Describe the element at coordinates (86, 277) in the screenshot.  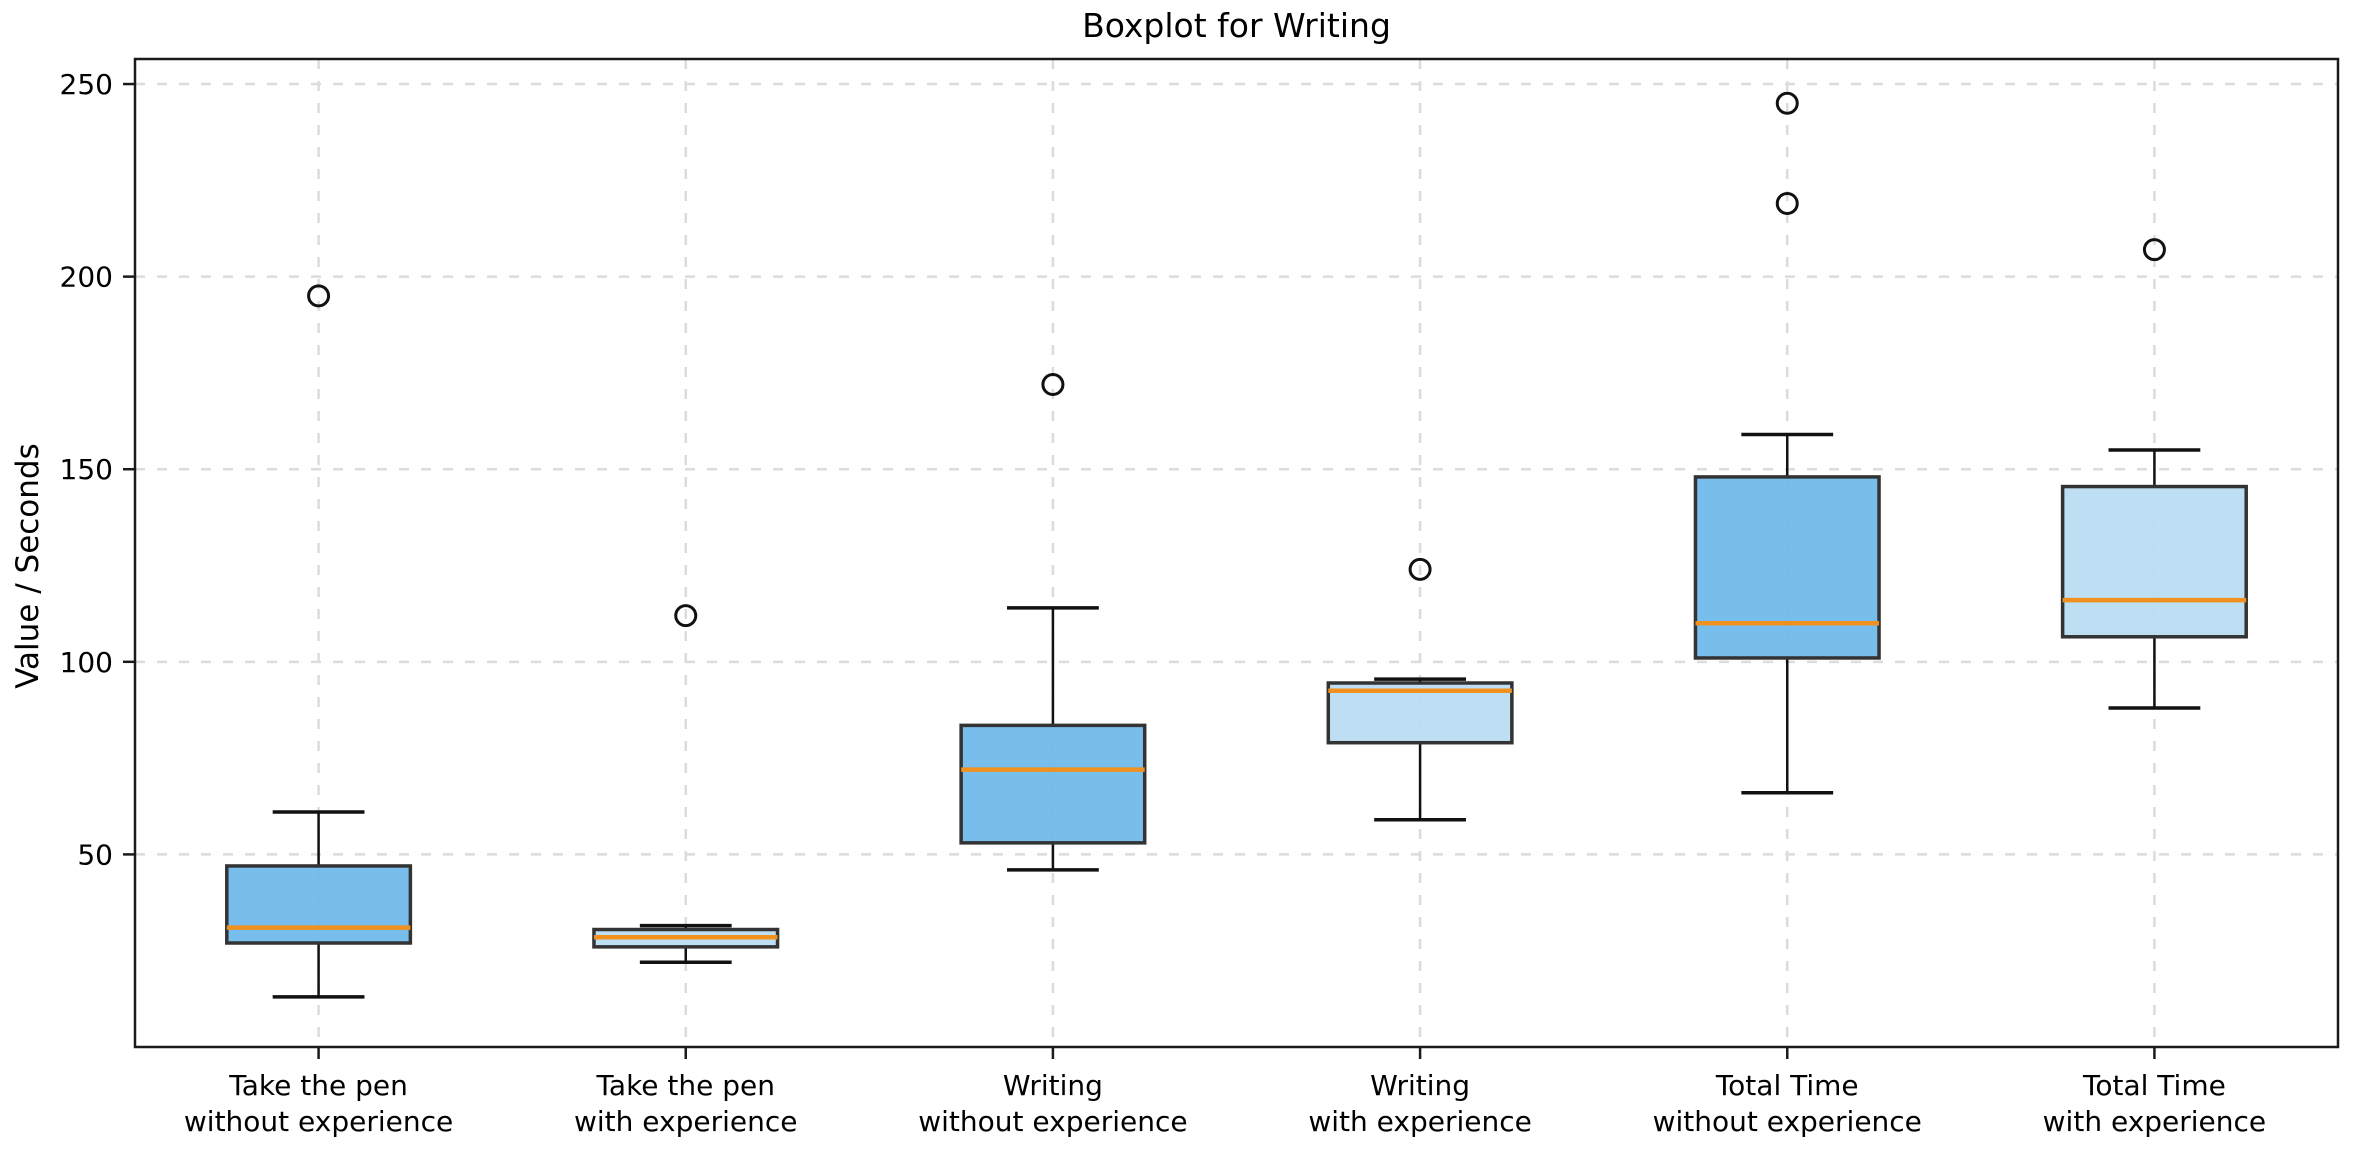
I see `y-tick-label: 200` at that location.